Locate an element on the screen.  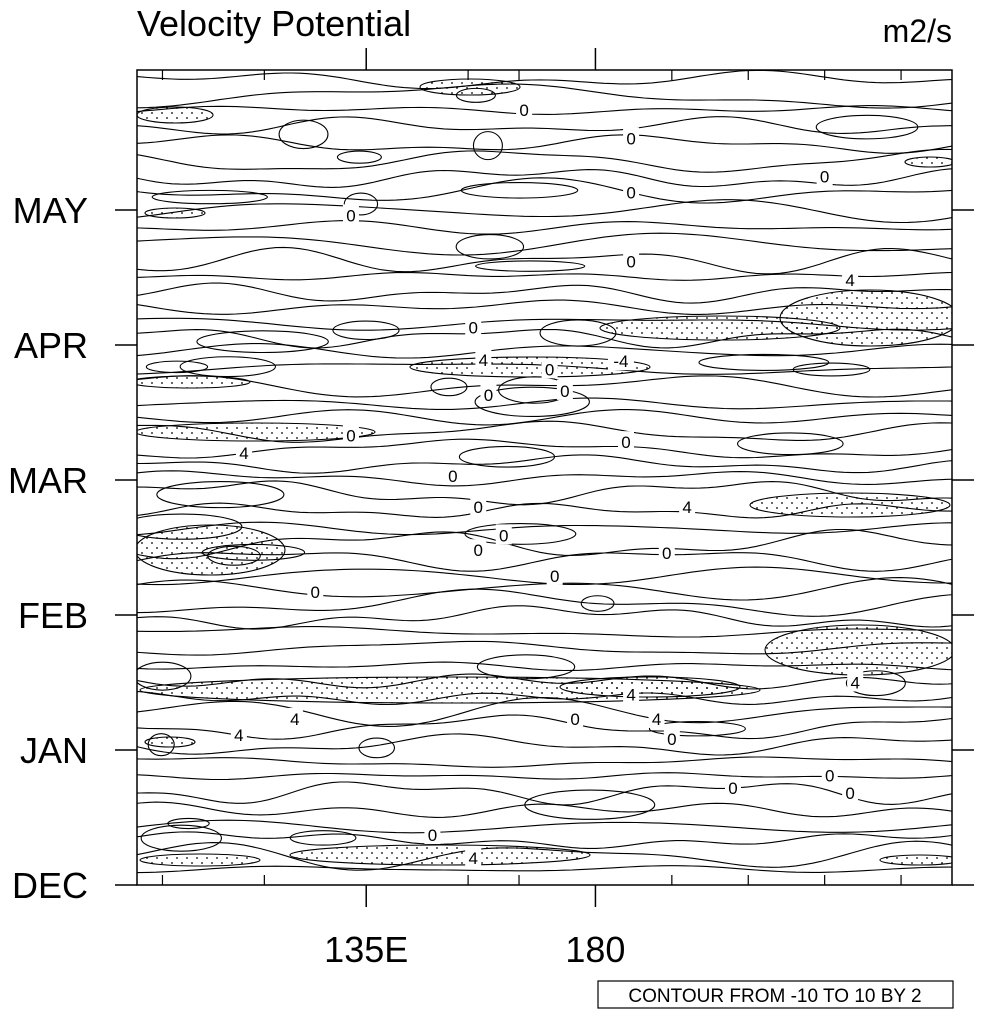
contour-info-text: CONTOUR FROM -10 TO 10 BY 2 is located at coordinates (774, 996).